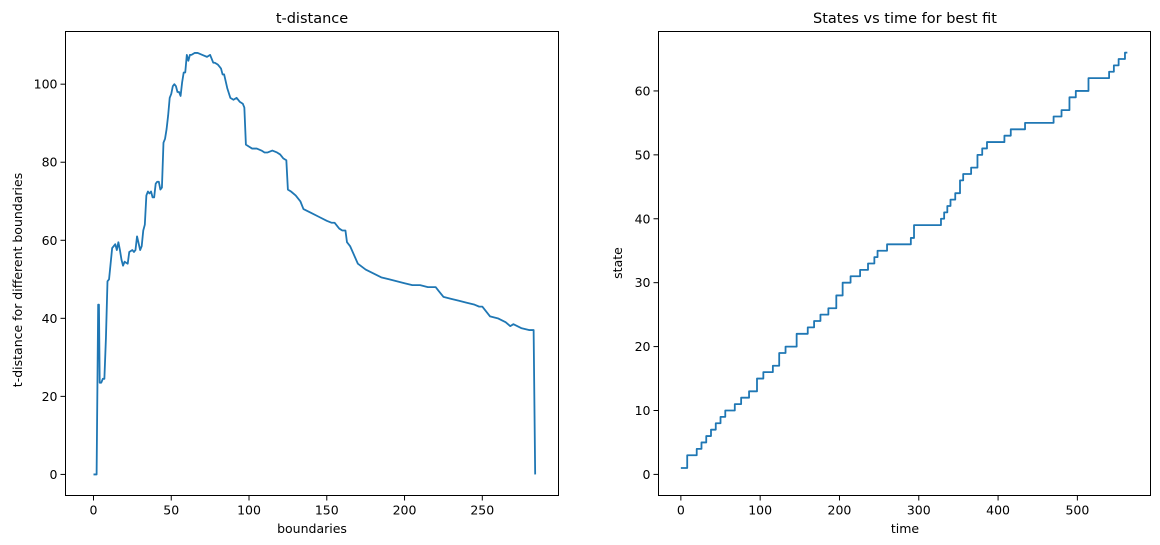 The width and height of the screenshot is (1160, 545). Describe the element at coordinates (312, 528) in the screenshot. I see `x-axis-label: boundaries` at that location.